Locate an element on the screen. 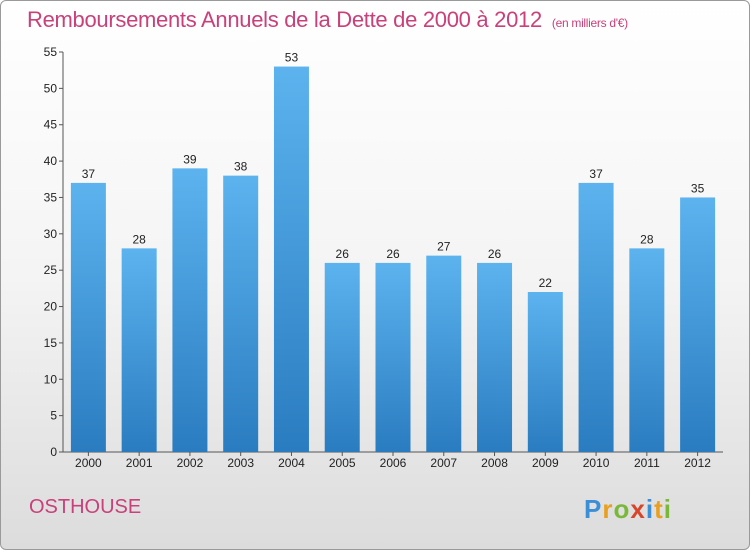  data-label: 53 is located at coordinates (292, 58).